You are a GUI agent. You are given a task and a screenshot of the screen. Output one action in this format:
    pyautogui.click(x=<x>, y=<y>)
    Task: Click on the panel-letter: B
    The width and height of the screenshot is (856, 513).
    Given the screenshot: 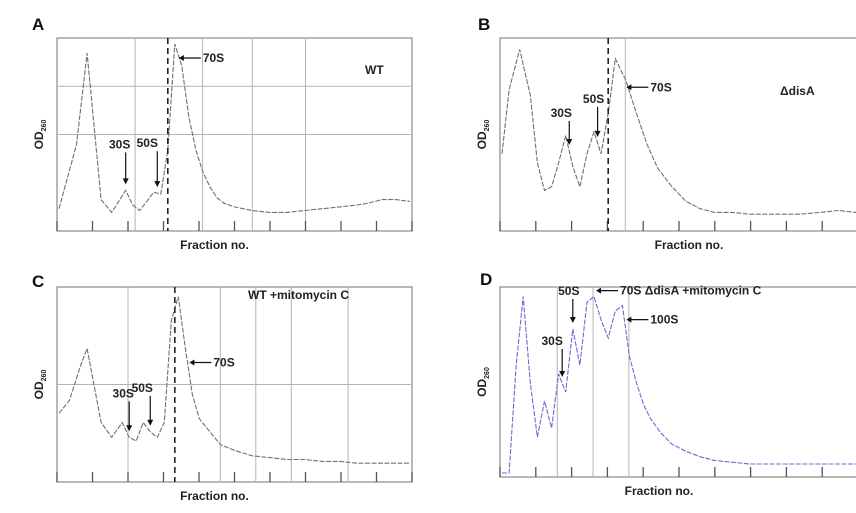 What is the action you would take?
    pyautogui.click(x=484, y=24)
    